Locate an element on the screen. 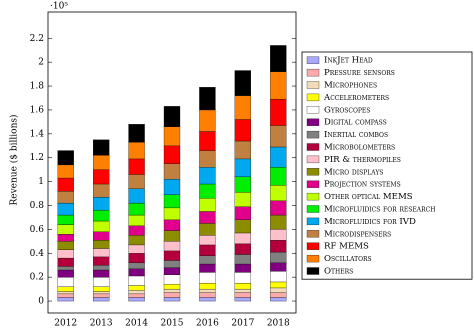 This screenshot has width=474, height=334. y-tick-label: 0.4 is located at coordinates (37, 254).